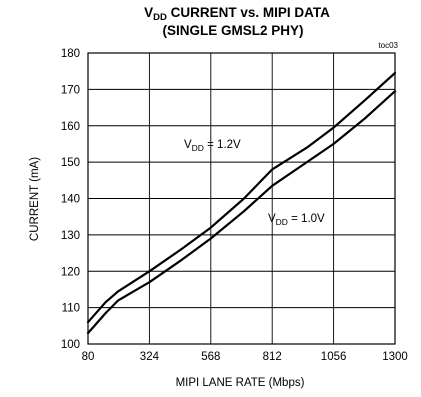  Describe the element at coordinates (296, 220) in the screenshot. I see `series-label-vdd-1-0v: VDD = 1.0V` at that location.